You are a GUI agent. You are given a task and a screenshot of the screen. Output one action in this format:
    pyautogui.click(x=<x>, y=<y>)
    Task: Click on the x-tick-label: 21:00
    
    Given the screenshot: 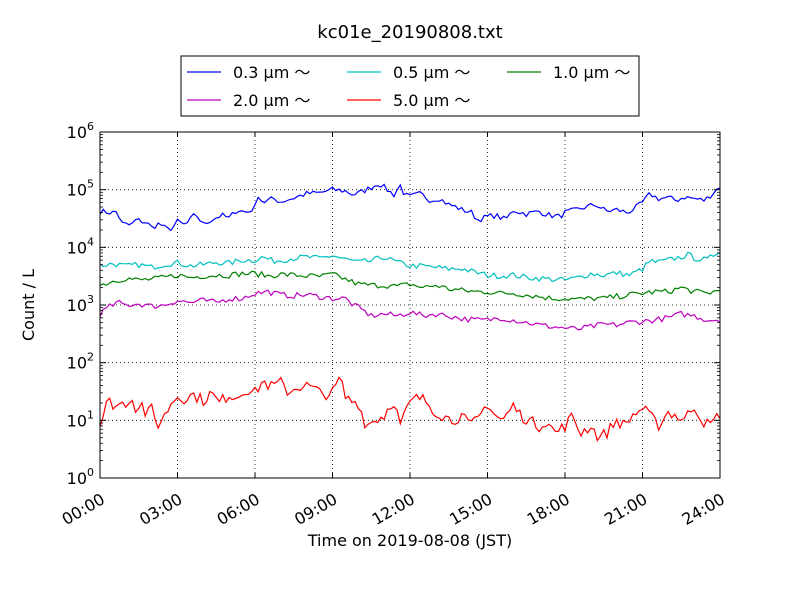 What is the action you would take?
    pyautogui.click(x=625, y=509)
    